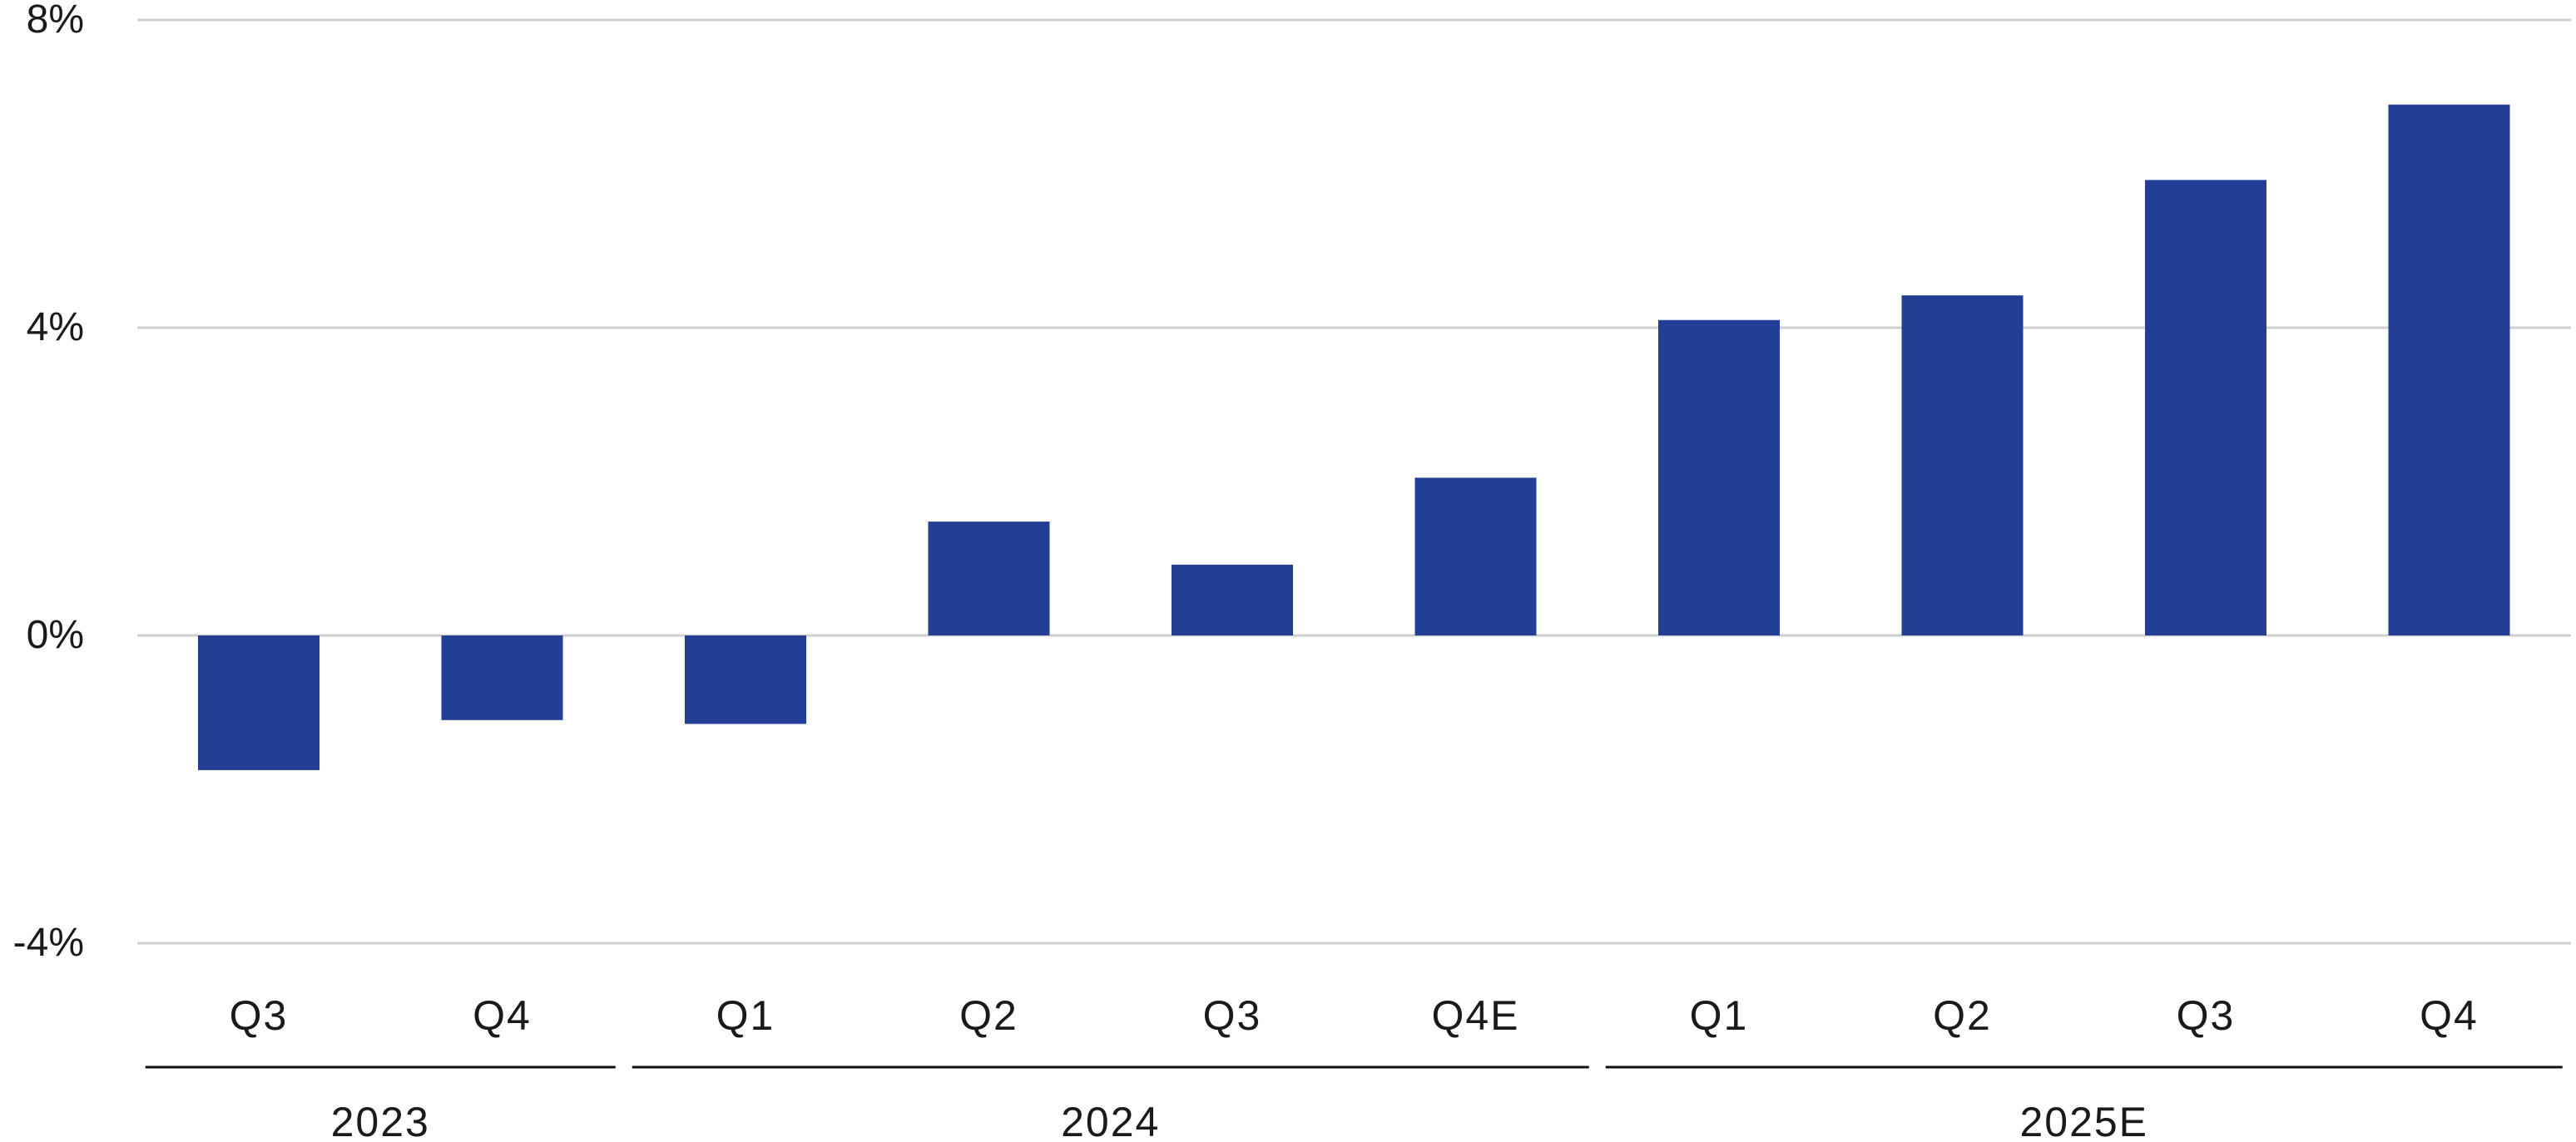 This screenshot has width=2576, height=1142. Describe the element at coordinates (2084, 1118) in the screenshot. I see `group-label: 2025E` at that location.